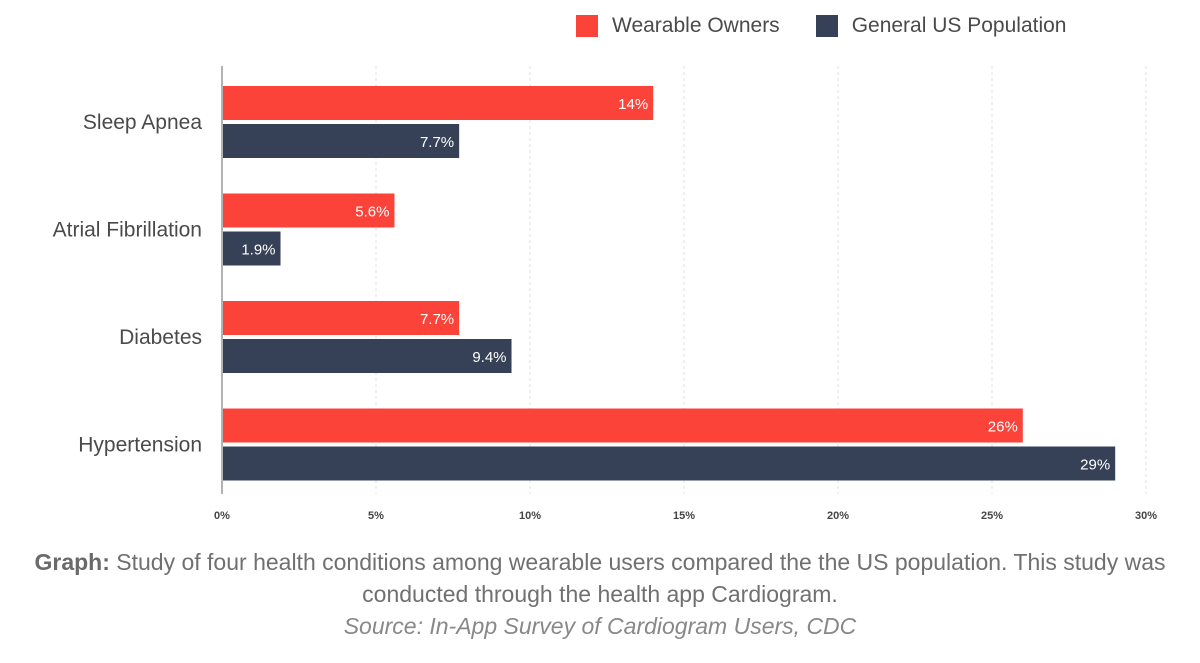 The image size is (1200, 663). I want to click on x-tick-label: 15%, so click(684, 516).